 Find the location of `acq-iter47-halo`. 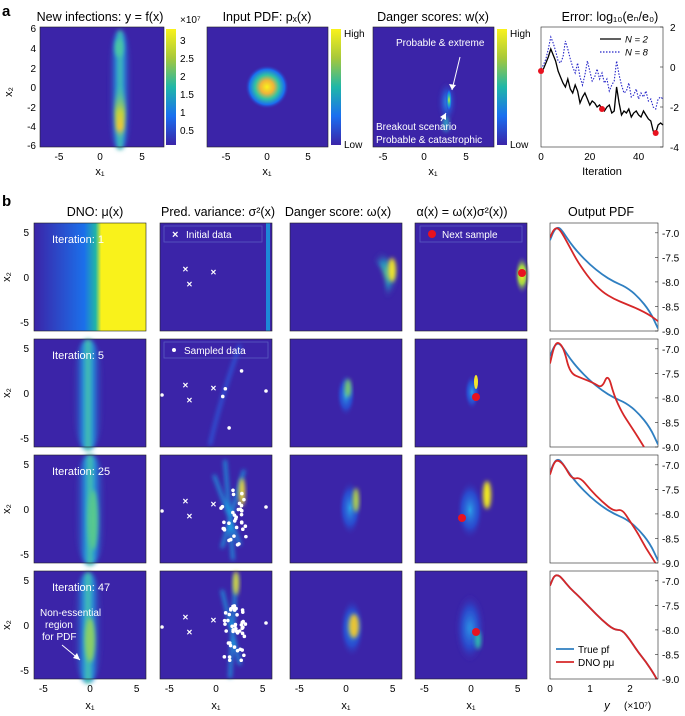

acq-iter47-halo is located at coordinates (470, 628).